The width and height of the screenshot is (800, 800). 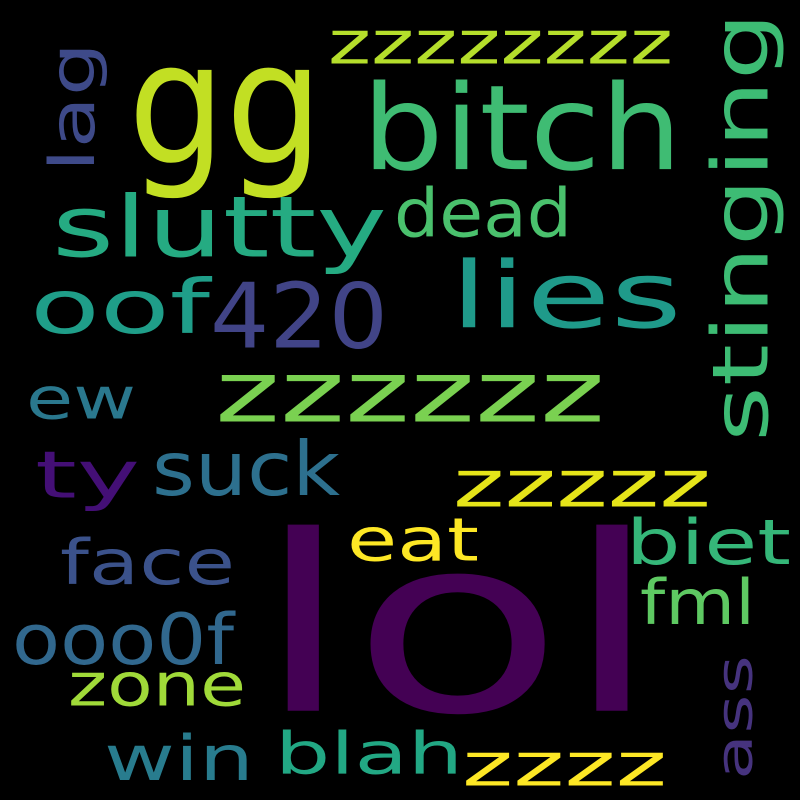 I want to click on word-oooof: ooo0f, so click(x=123, y=639).